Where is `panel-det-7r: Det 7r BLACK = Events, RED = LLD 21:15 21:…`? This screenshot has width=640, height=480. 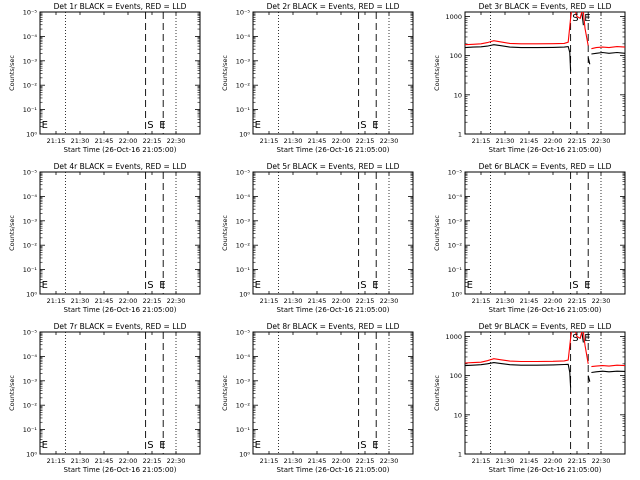
panel-det-7r: Det 7r BLACK = Events, RED = LLD 21:15 21:… is located at coordinates (104, 398).